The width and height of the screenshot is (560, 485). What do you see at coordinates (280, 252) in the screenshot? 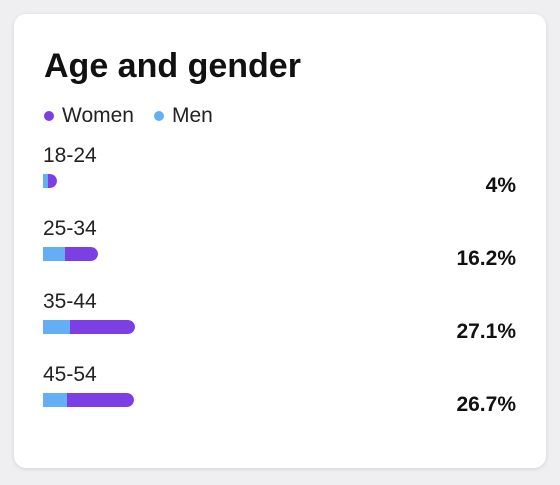
I see `chart-row-25-34: 25-34 16.2%` at bounding box center [280, 252].